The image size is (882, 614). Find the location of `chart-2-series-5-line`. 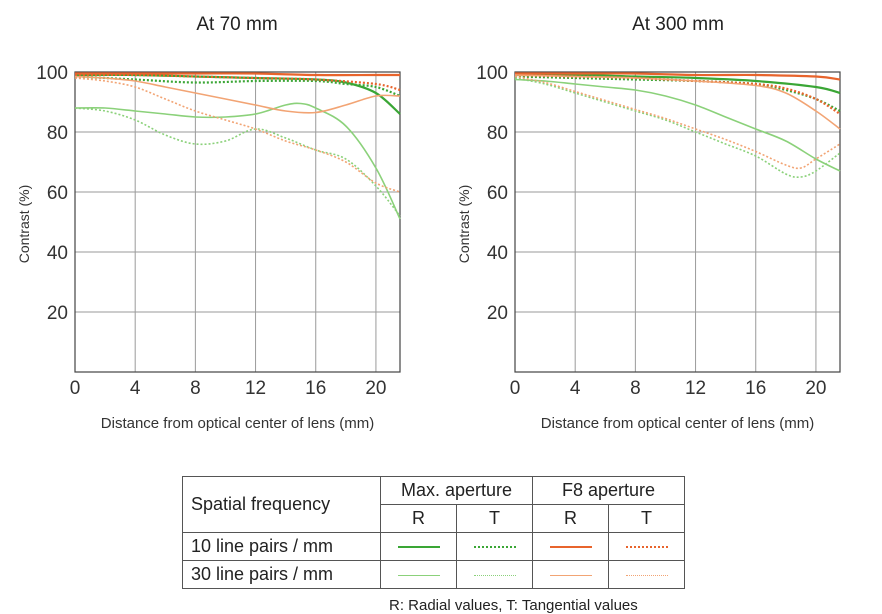

chart-2-series-5-line is located at coordinates (677, 125).